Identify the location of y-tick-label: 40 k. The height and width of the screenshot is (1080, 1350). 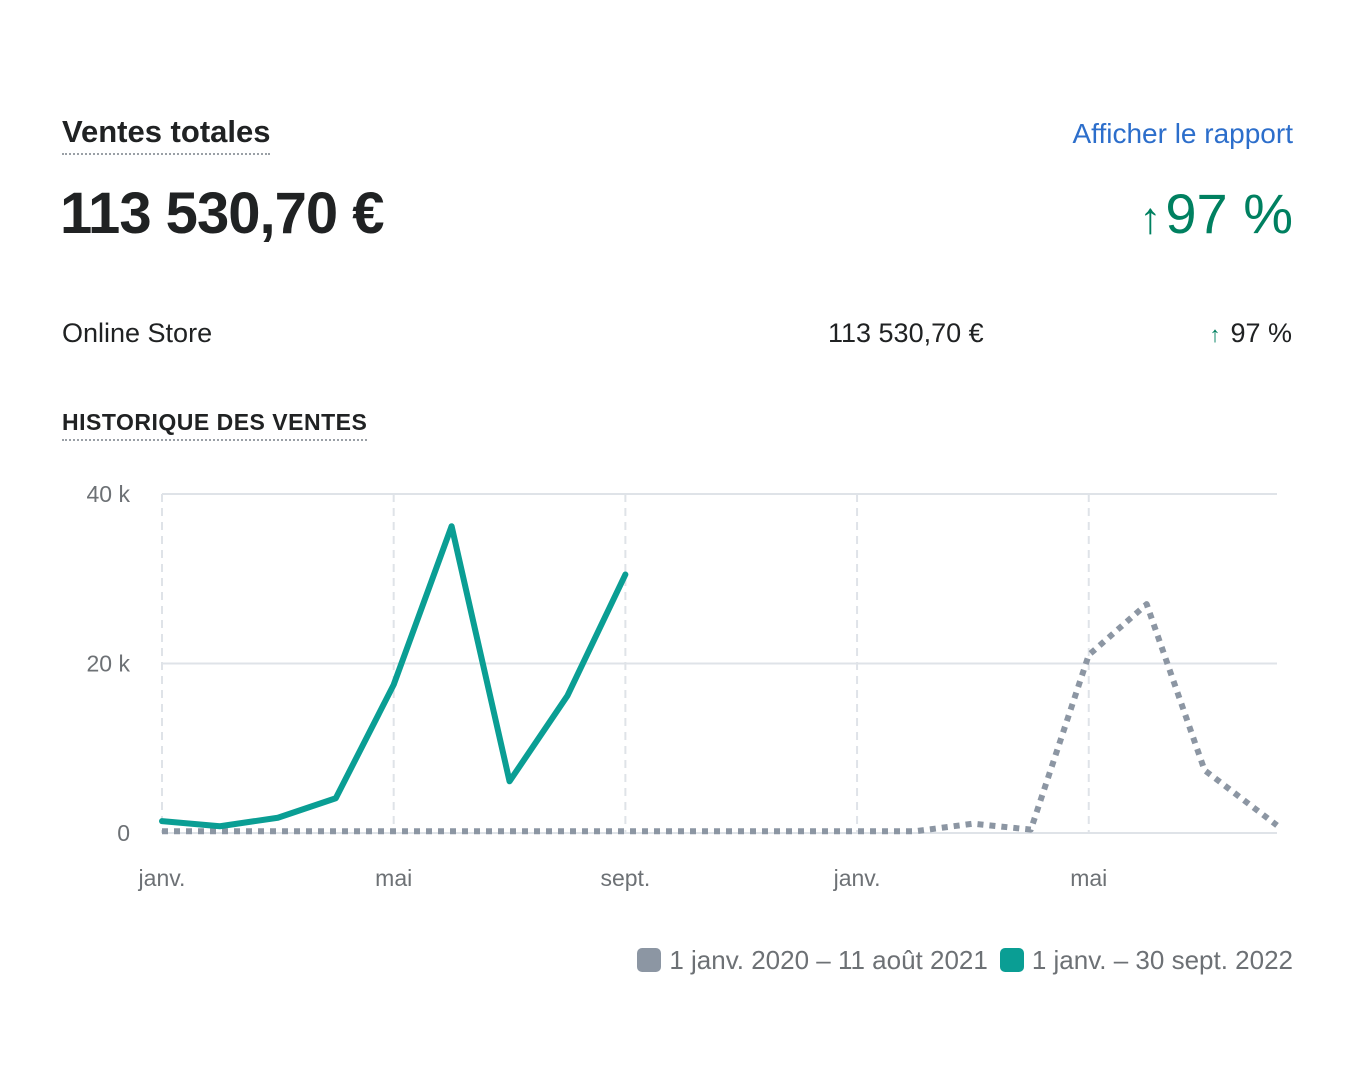
(109, 494).